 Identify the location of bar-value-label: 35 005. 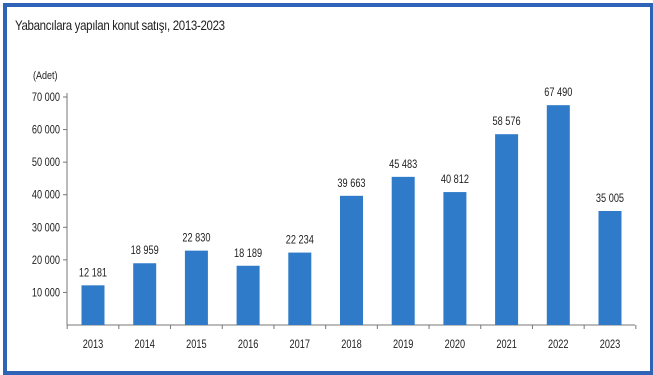
(610, 199).